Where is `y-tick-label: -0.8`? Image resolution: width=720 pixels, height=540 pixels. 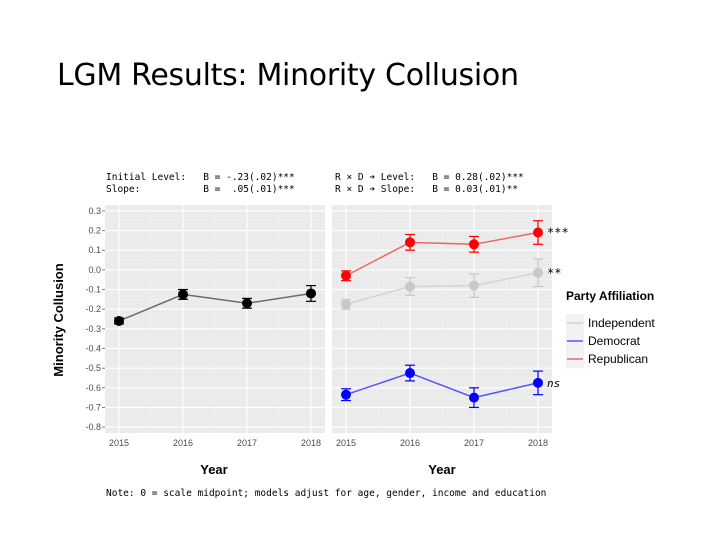
y-tick-label: -0.8 is located at coordinates (93, 427).